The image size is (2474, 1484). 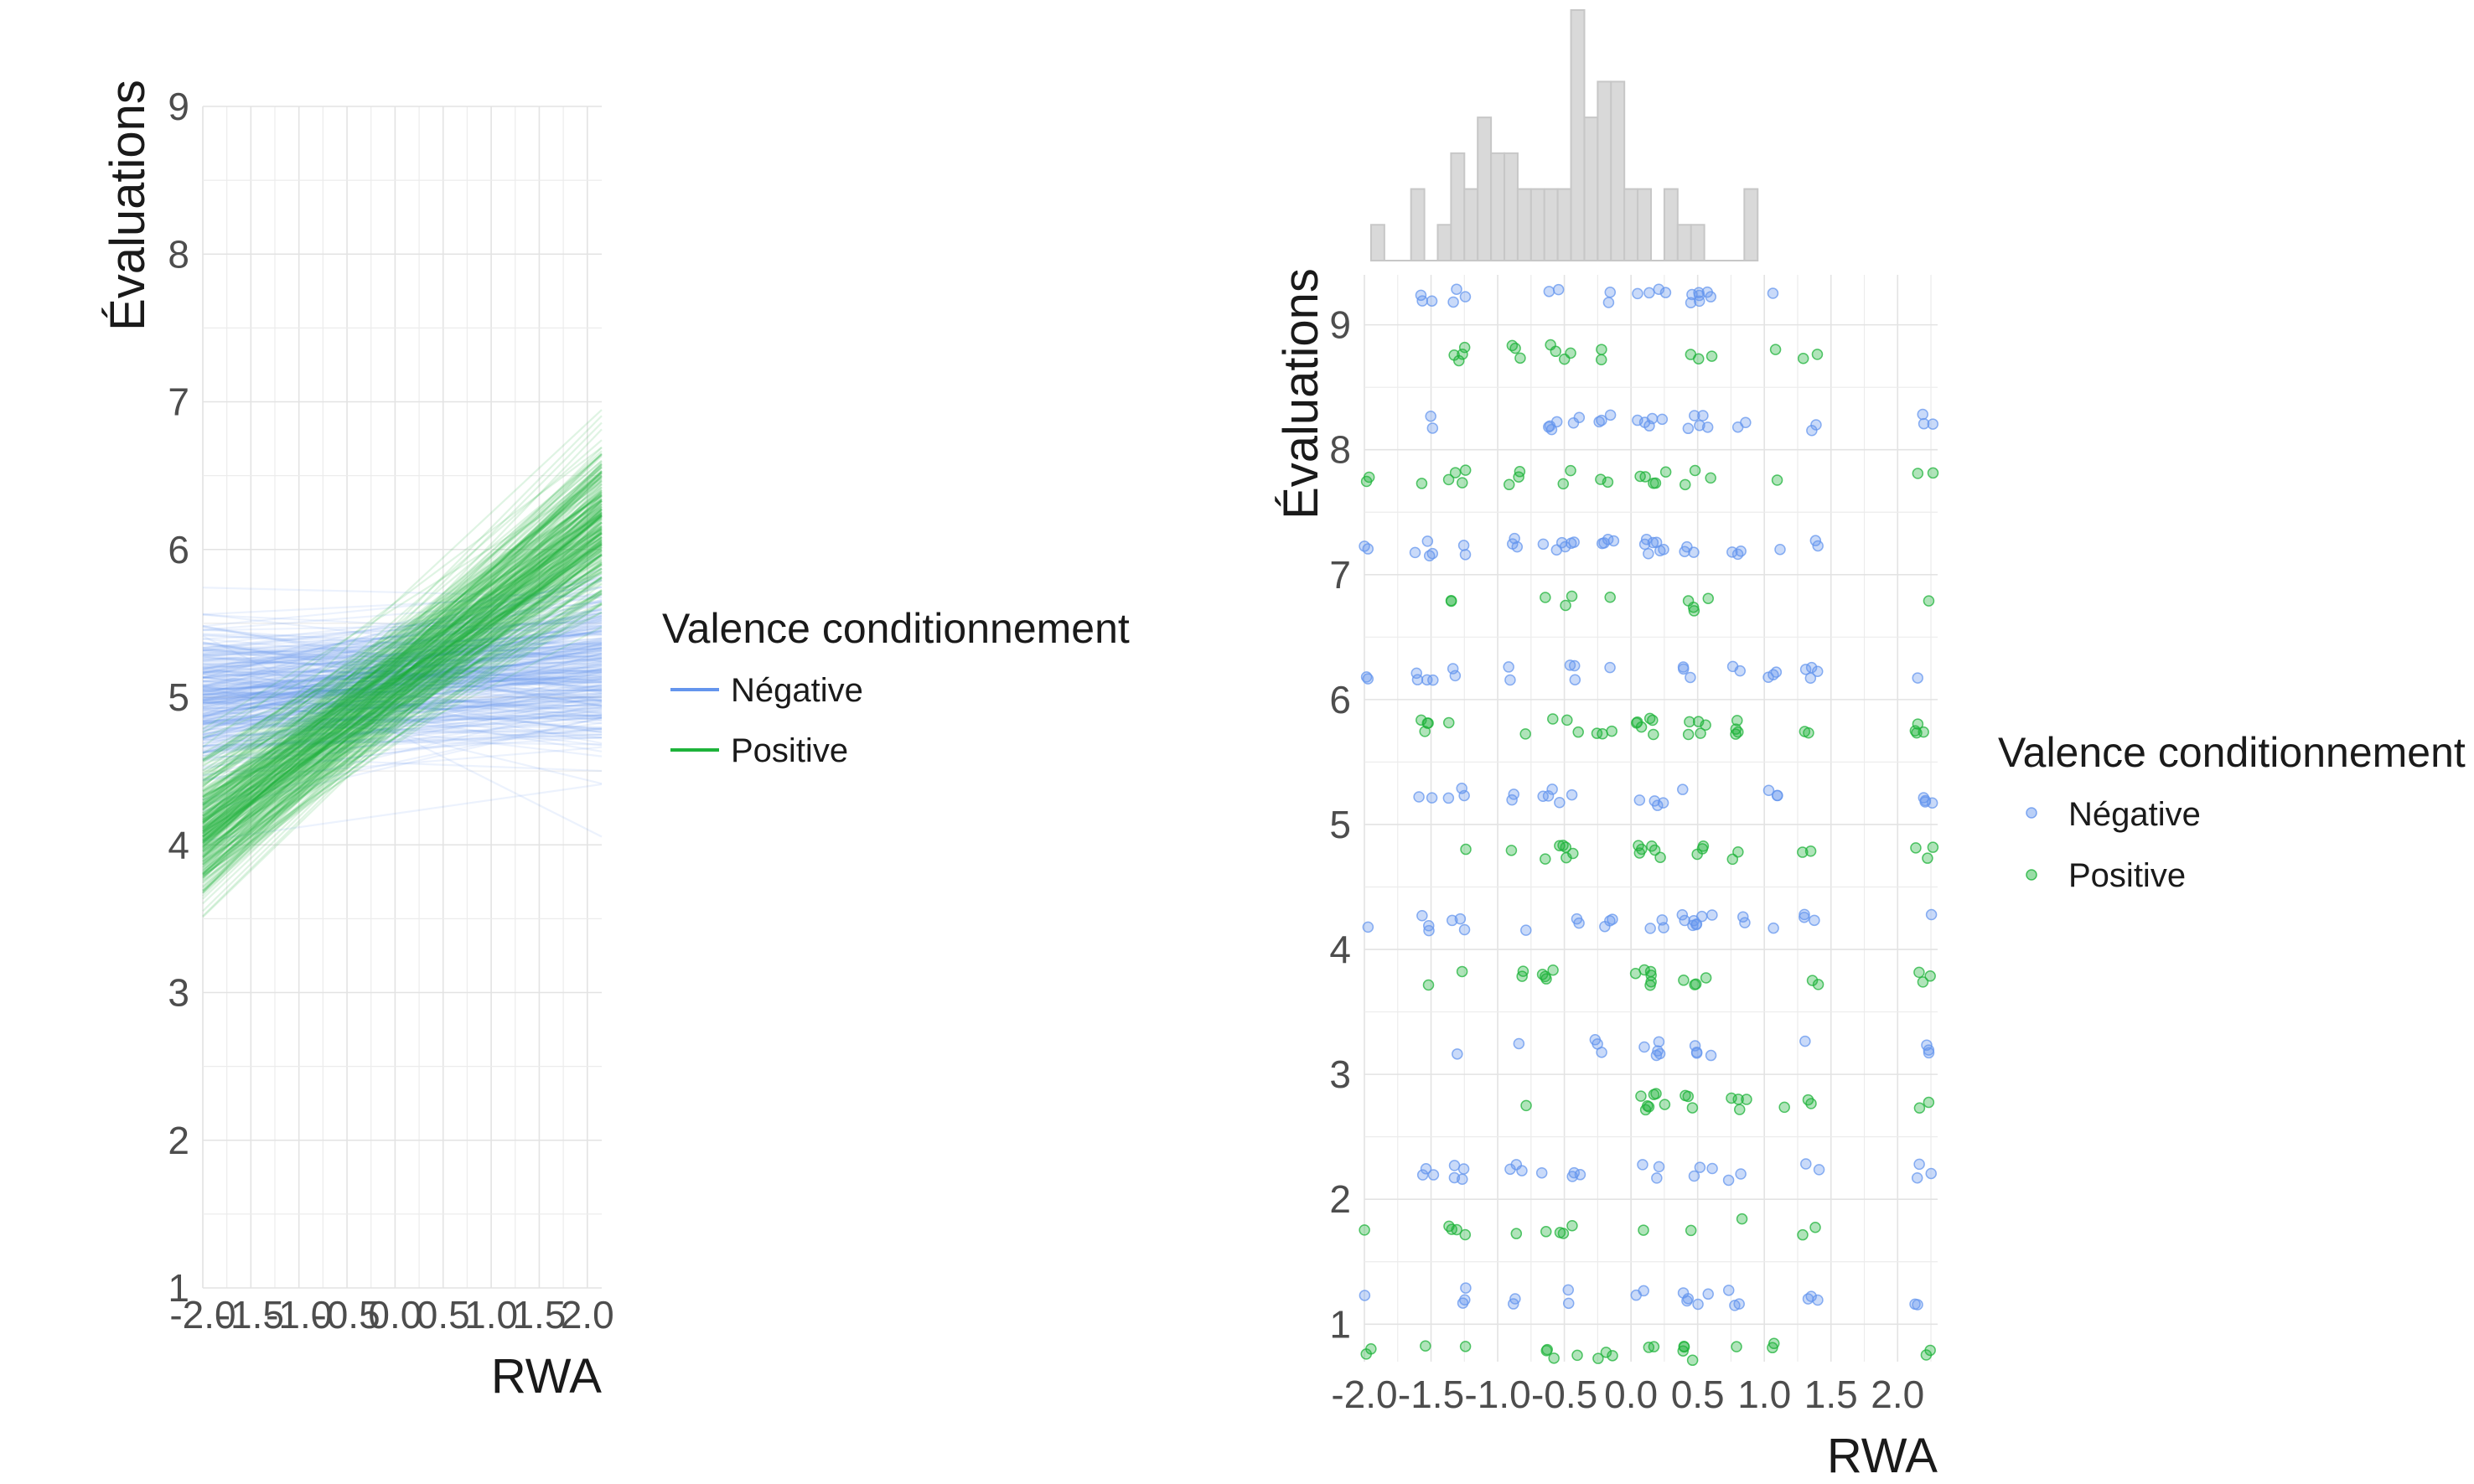 I want to click on right-x-tick-label: -2.0, so click(x=1364, y=1394).